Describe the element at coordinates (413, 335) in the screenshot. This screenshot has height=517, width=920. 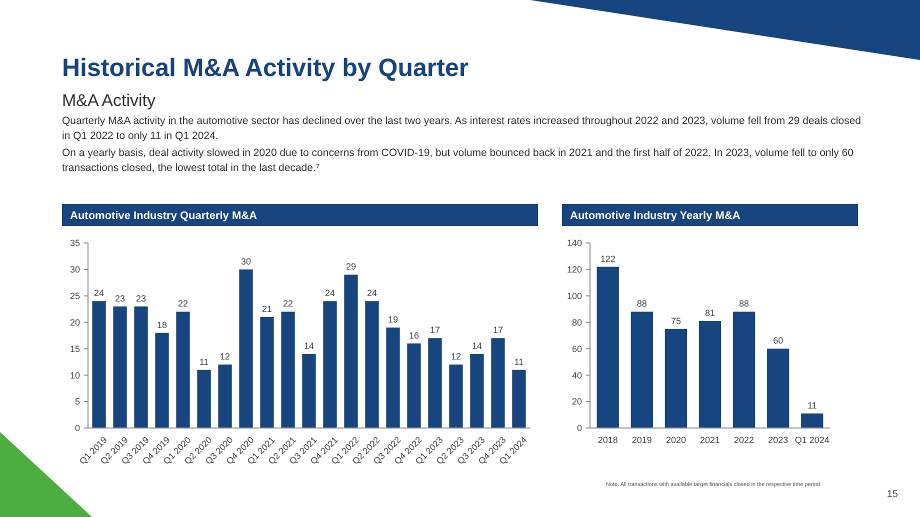
I see `data-label: 16` at that location.